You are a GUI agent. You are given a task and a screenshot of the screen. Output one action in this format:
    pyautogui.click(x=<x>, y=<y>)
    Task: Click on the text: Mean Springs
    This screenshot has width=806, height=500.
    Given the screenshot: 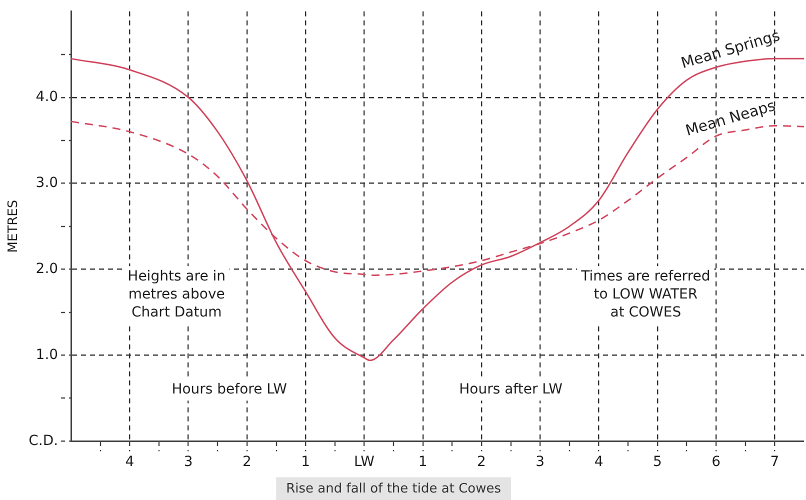 What is the action you would take?
    pyautogui.click(x=730, y=49)
    